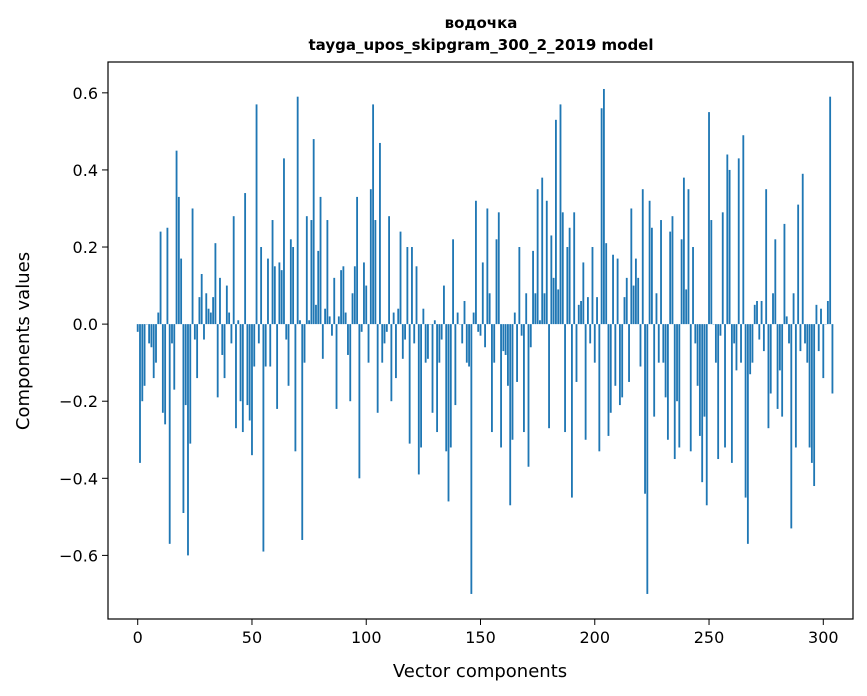  I want to click on y-axis-ticks: −0.6 −0.4 −0.2 0.0 0.2 0.4 0.6, so click(83, 324).